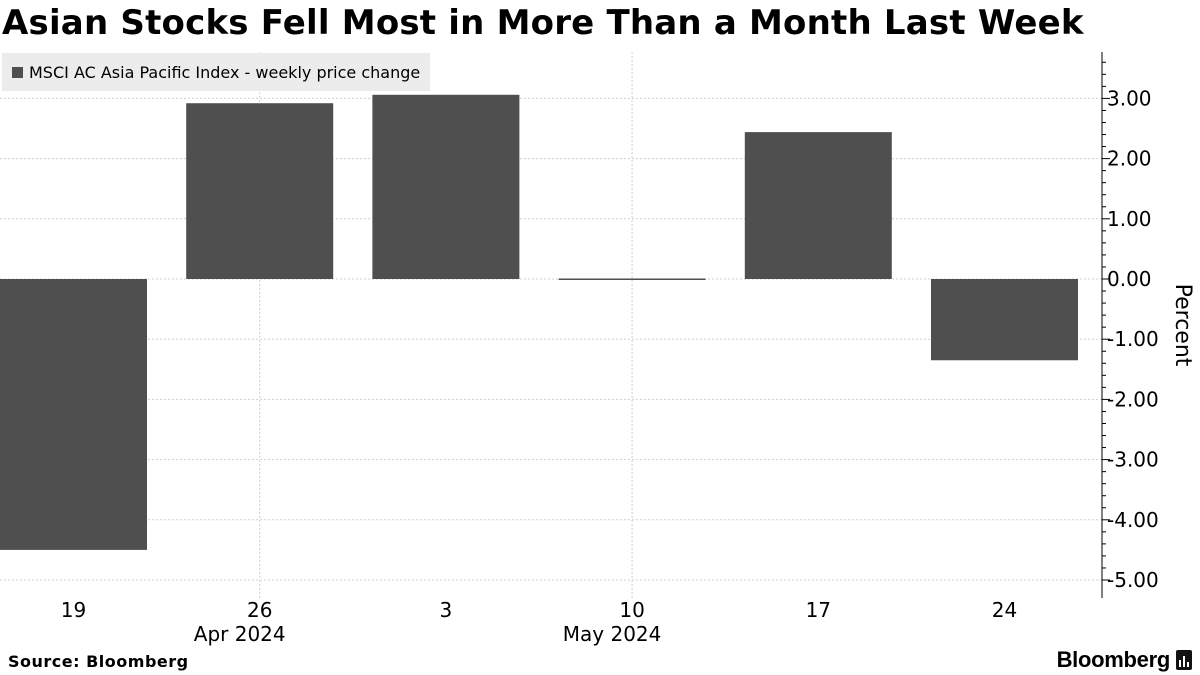 This screenshot has height=675, width=1200. What do you see at coordinates (1182, 325) in the screenshot?
I see `y-axis-label: Percent` at bounding box center [1182, 325].